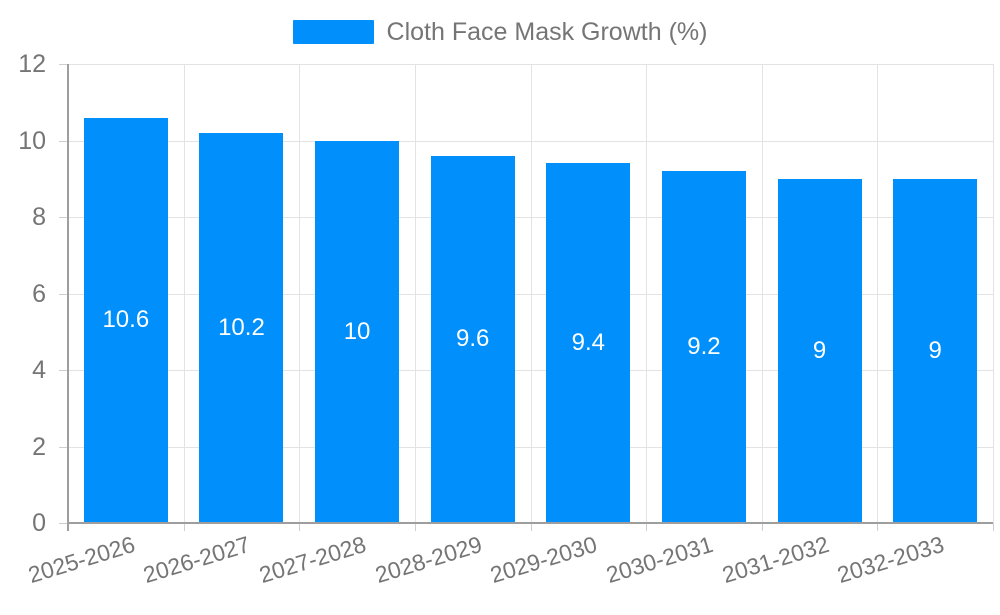 This screenshot has width=1000, height=615. I want to click on bar-value-label: 10.6, so click(126, 320).